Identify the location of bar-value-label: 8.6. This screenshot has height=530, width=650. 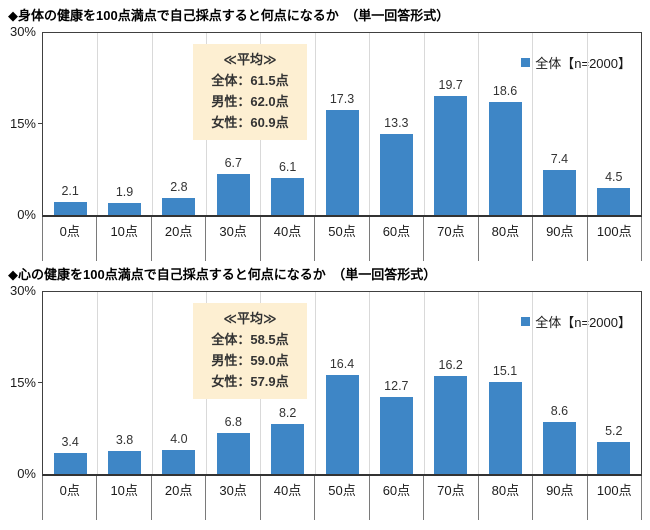
(559, 410).